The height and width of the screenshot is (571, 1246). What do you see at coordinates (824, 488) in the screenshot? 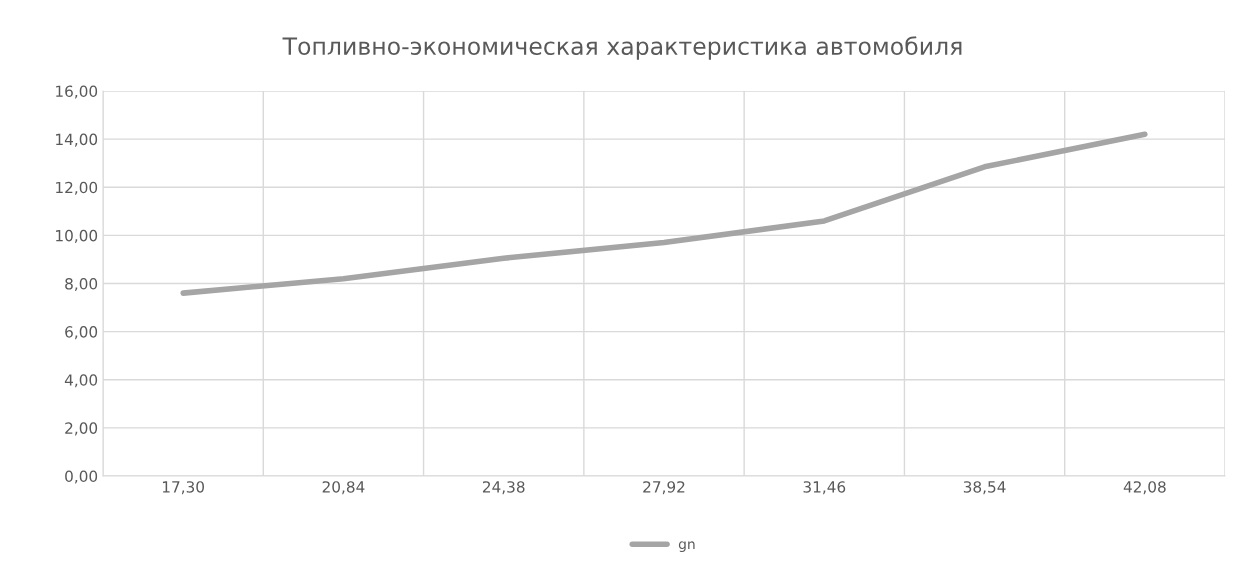
I see `x-tick-label: 31,46` at bounding box center [824, 488].